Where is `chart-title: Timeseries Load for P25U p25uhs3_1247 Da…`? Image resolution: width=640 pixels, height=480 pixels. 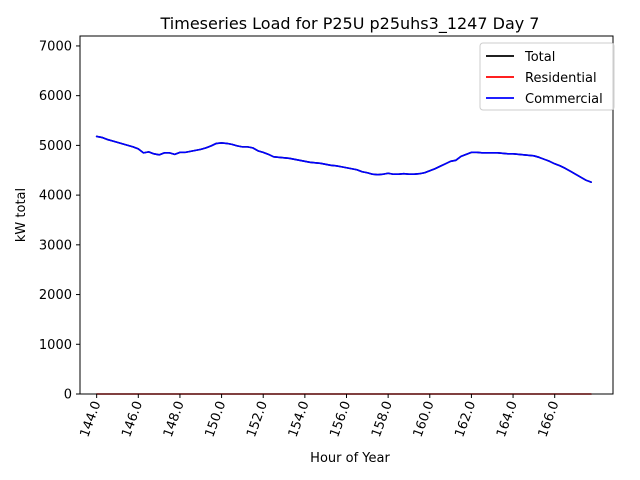 chart-title: Timeseries Load for P25U p25uhs3_1247 Da… is located at coordinates (350, 24).